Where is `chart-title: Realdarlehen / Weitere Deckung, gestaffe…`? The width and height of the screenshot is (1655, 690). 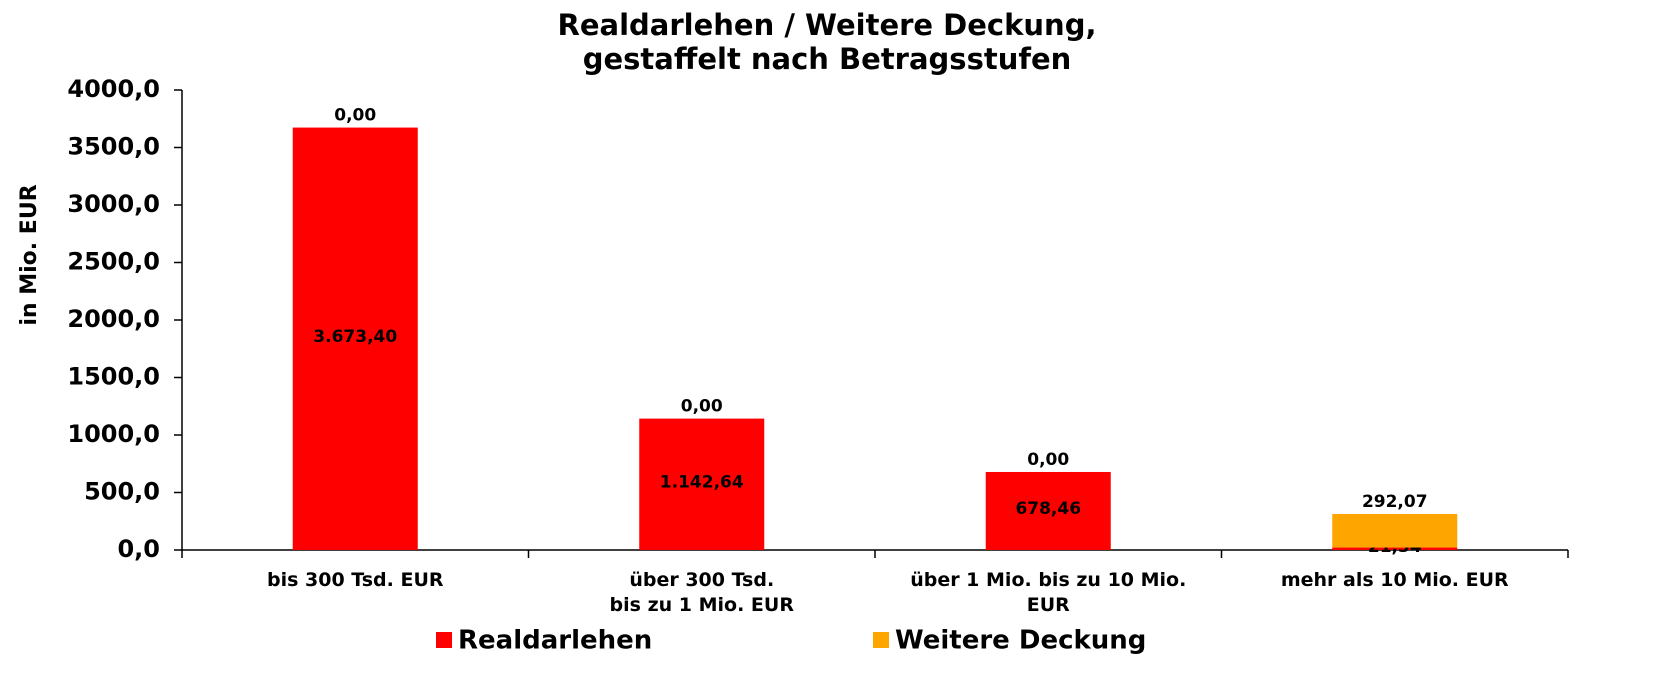 chart-title: Realdarlehen / Weitere Deckung, gestaffe… is located at coordinates (827, 42).